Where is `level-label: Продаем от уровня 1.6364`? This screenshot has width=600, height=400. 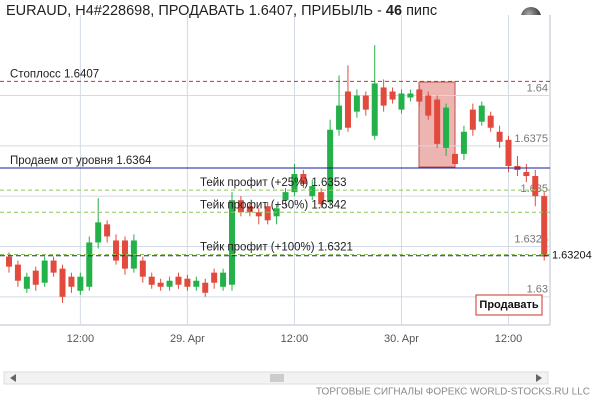
level-label: Продаем от уровня 1.6364 is located at coordinates (81, 161).